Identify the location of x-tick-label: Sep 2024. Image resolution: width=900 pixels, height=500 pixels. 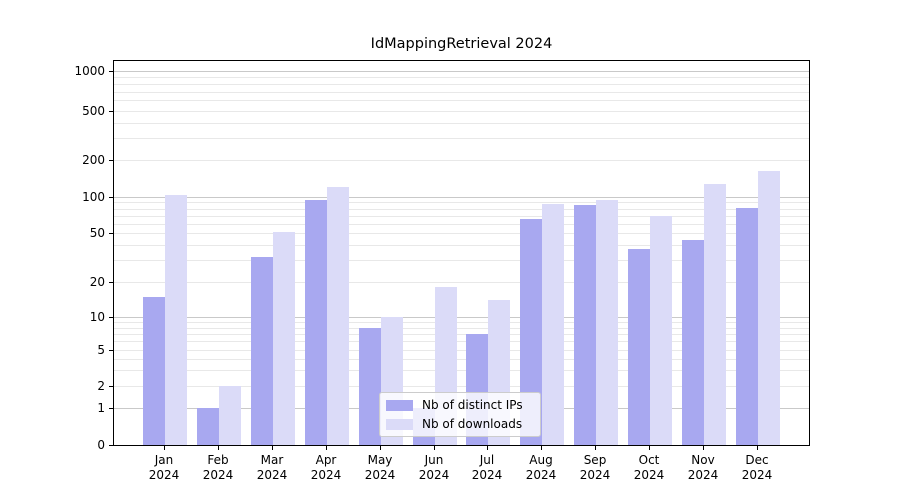
(595, 467).